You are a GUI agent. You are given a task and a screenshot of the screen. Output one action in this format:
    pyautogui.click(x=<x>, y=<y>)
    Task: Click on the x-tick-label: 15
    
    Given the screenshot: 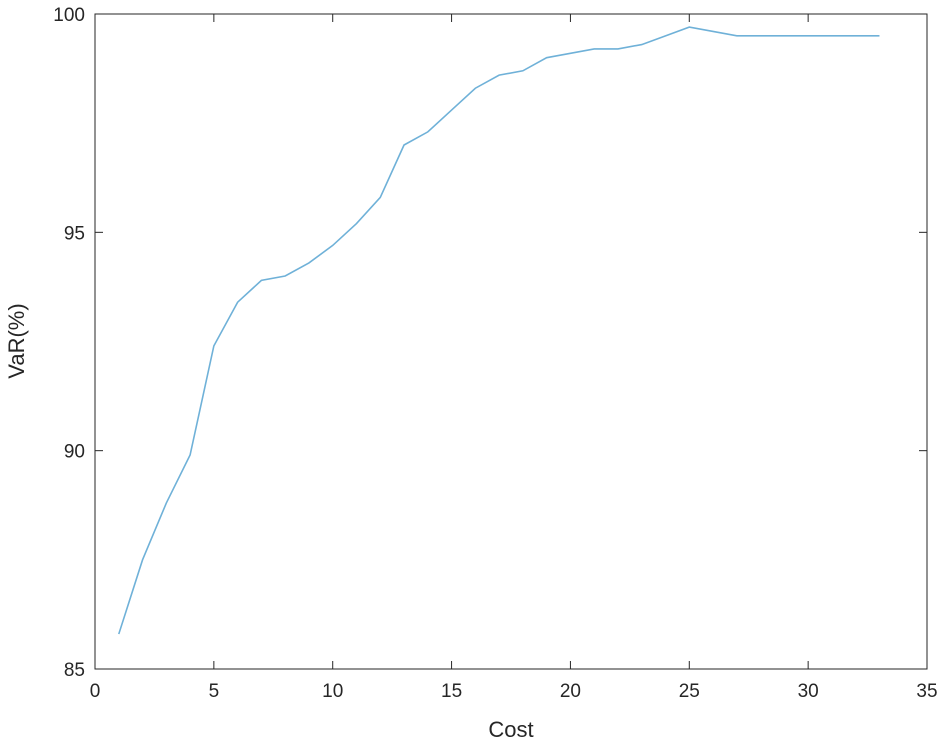 What is the action you would take?
    pyautogui.click(x=451, y=691)
    